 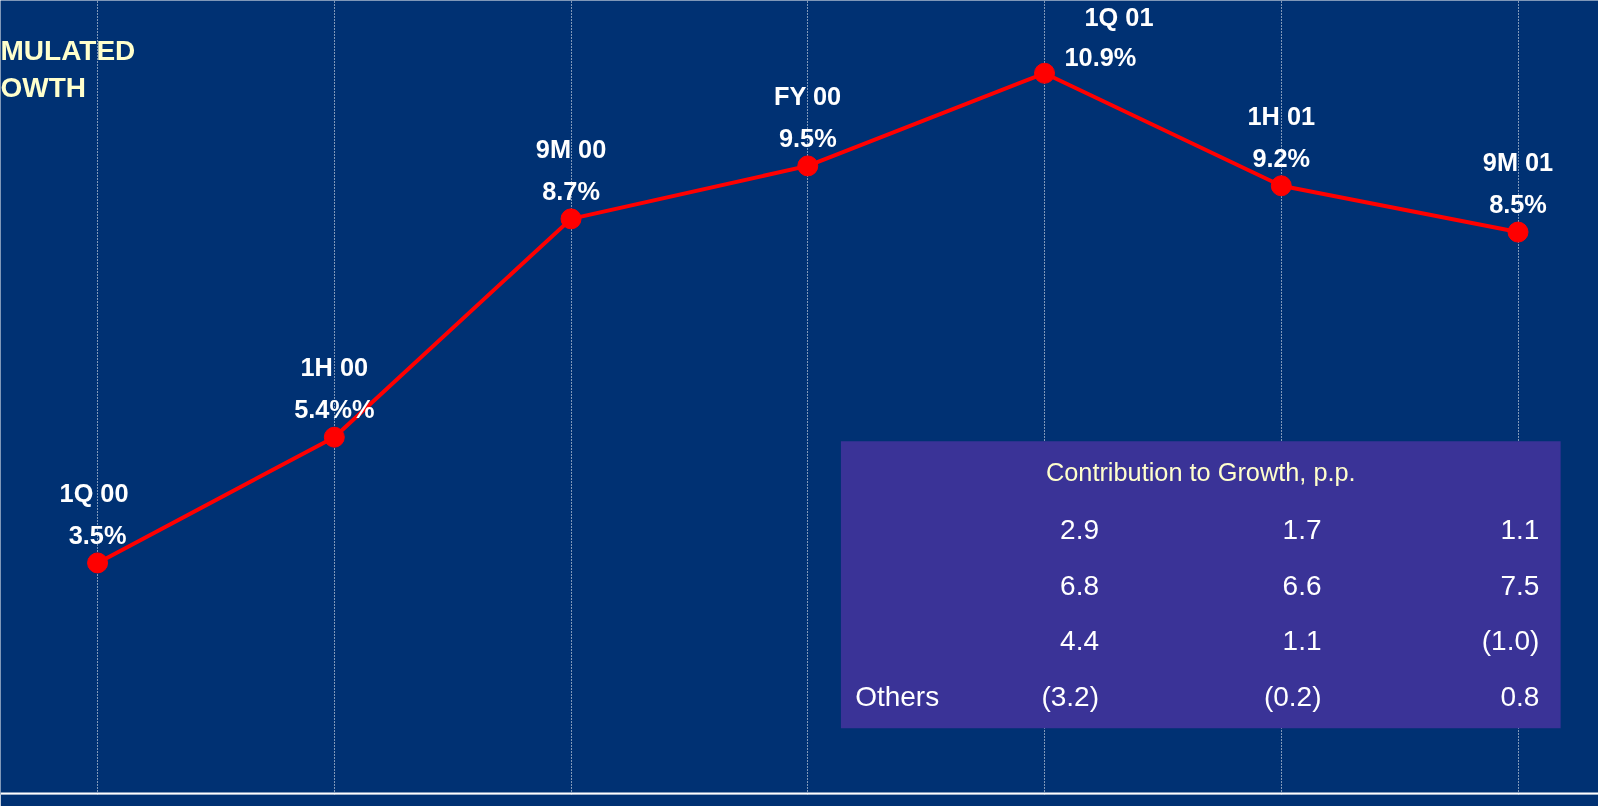 What do you see at coordinates (1197, 697) in the screenshot?
I see `text: Others (3.2) (0.2) 0.8` at bounding box center [1197, 697].